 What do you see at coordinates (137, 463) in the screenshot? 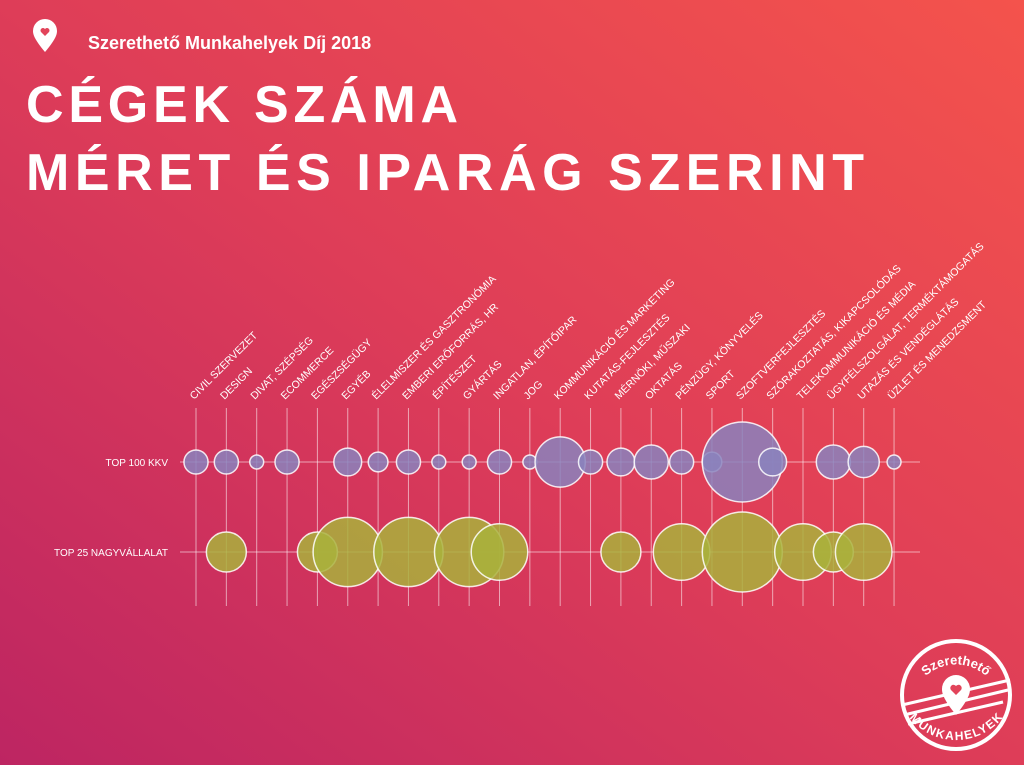
I see `row-label: TOP 100 KKV` at bounding box center [137, 463].